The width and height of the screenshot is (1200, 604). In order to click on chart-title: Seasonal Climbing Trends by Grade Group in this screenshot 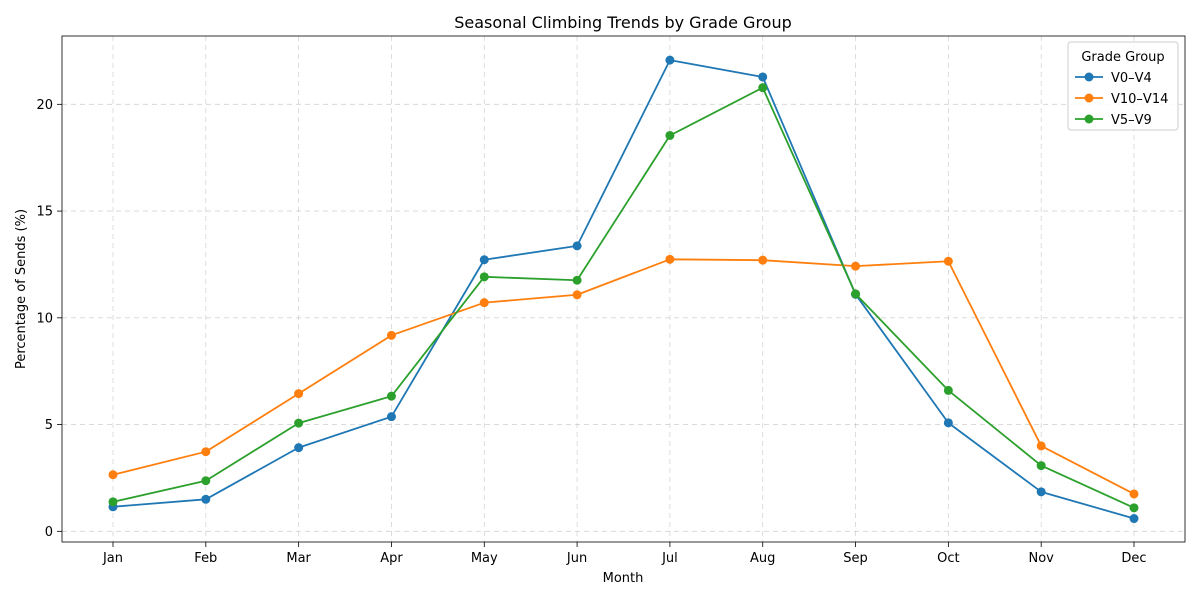, I will do `click(623, 22)`.